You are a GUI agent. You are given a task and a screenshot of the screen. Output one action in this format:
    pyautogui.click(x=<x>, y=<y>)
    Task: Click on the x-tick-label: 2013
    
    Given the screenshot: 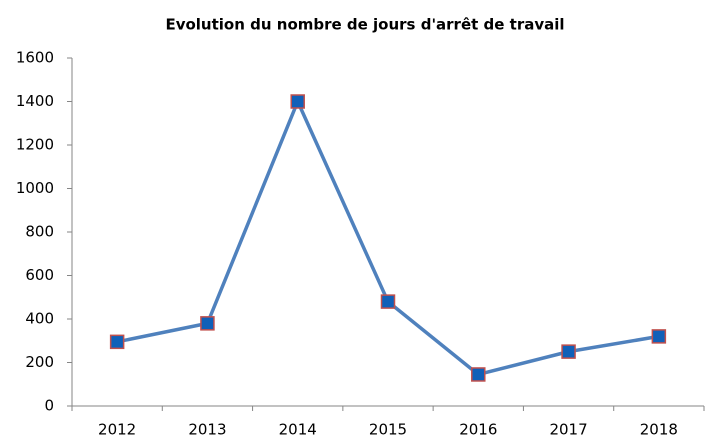 What is the action you would take?
    pyautogui.click(x=207, y=428)
    